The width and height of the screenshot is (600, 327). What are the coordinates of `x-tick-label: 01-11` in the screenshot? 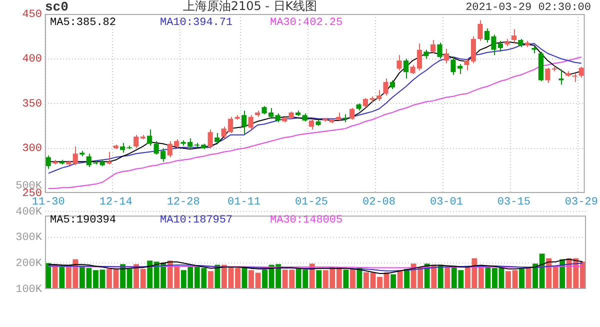 It's located at (244, 202).